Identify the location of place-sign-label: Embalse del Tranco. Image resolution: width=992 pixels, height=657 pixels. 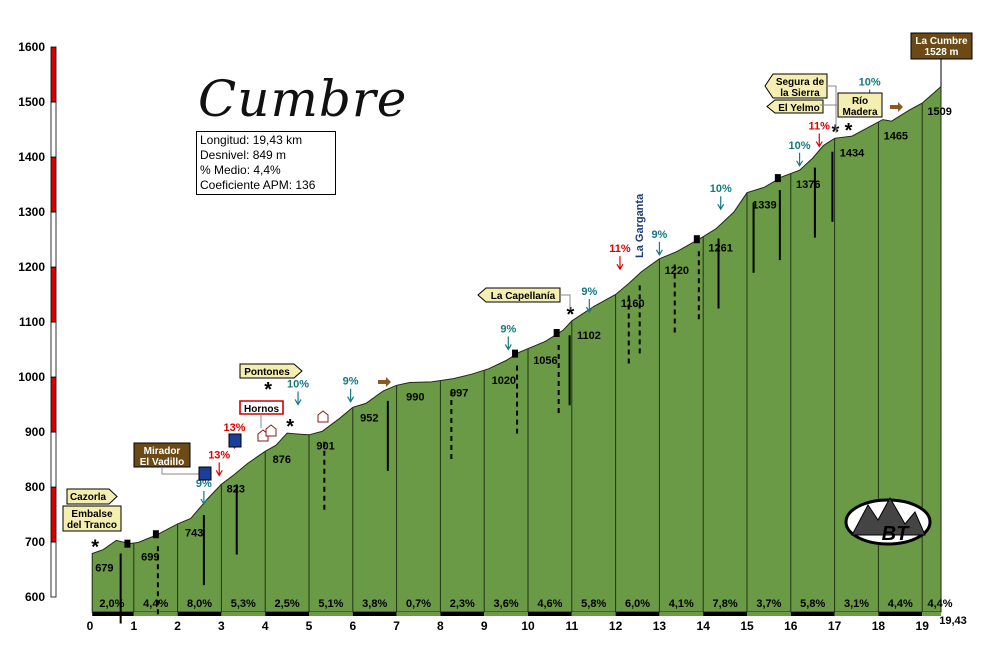
(92, 520).